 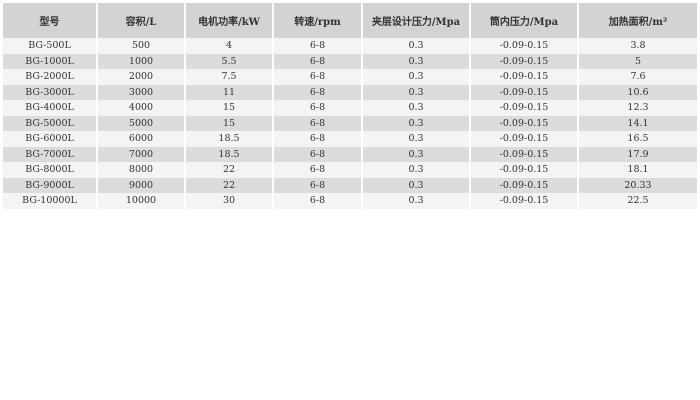 What do you see at coordinates (50, 185) in the screenshot?
I see `table-cell: BG-9000L` at bounding box center [50, 185].